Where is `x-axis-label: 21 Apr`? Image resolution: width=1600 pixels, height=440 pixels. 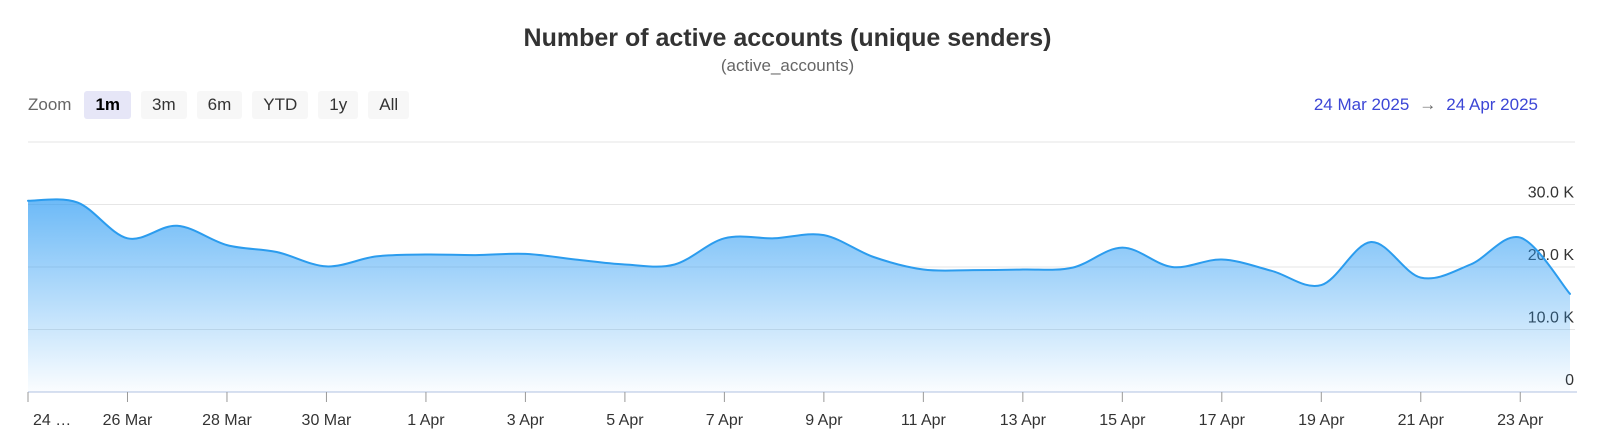
x-axis-label: 21 Apr is located at coordinates (1421, 420).